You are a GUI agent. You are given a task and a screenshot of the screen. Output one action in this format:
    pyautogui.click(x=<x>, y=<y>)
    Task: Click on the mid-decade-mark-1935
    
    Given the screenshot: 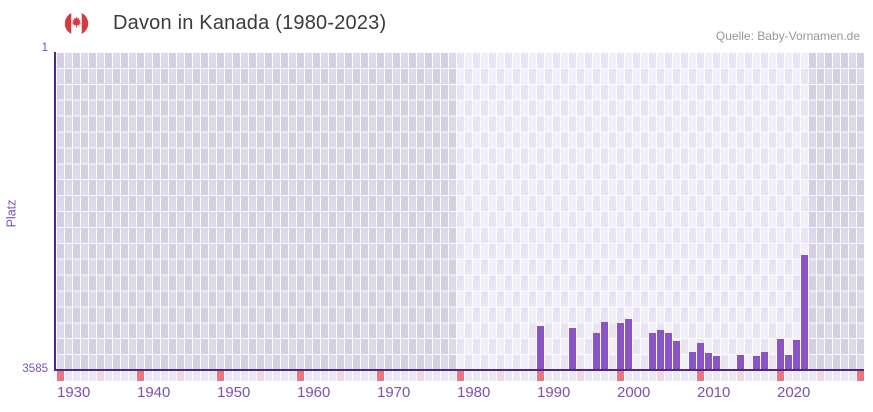 What is the action you would take?
    pyautogui.click(x=100, y=376)
    